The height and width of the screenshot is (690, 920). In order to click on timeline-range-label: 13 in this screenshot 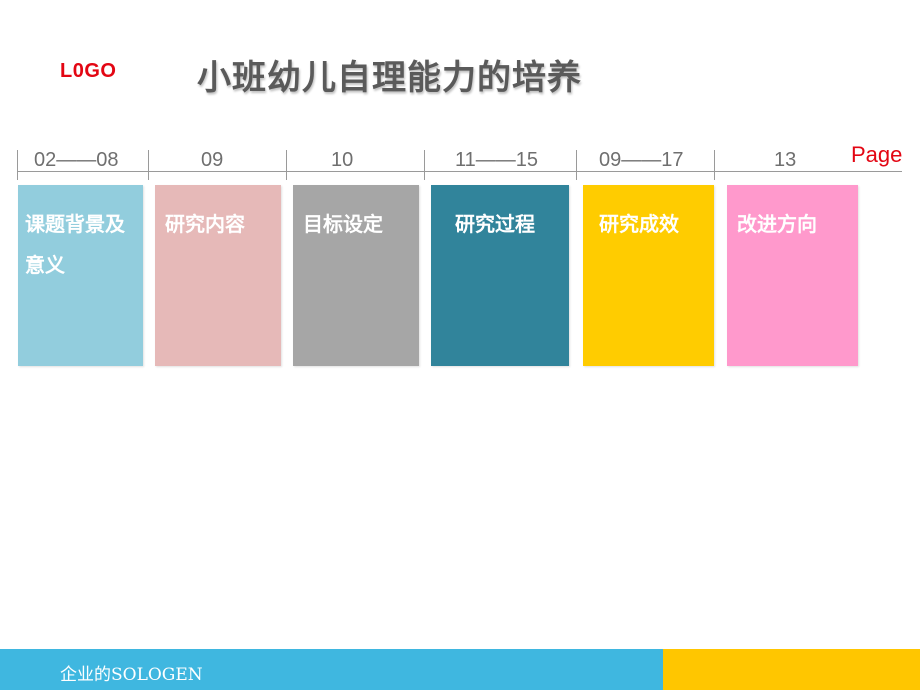, I will do `click(785, 160)`.